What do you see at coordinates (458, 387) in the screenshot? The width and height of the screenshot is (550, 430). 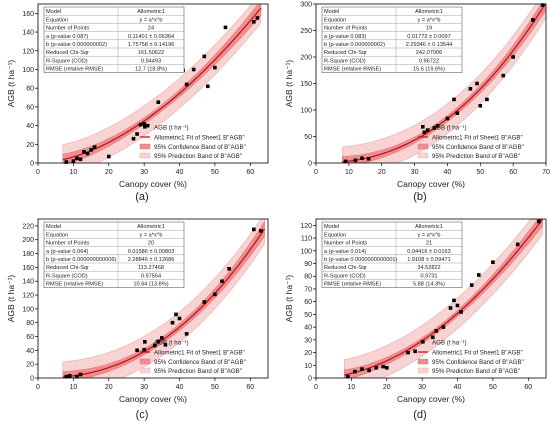 I see `x-tick-label: 40` at bounding box center [458, 387].